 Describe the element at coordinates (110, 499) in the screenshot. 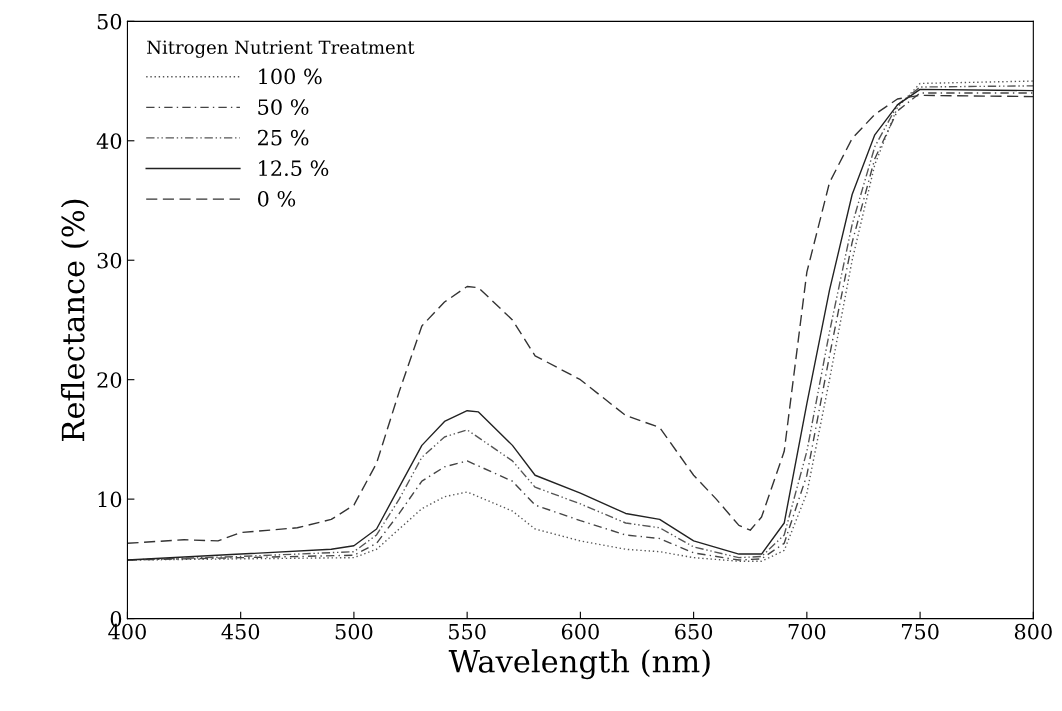

I see `y-tick-label: 10` at that location.